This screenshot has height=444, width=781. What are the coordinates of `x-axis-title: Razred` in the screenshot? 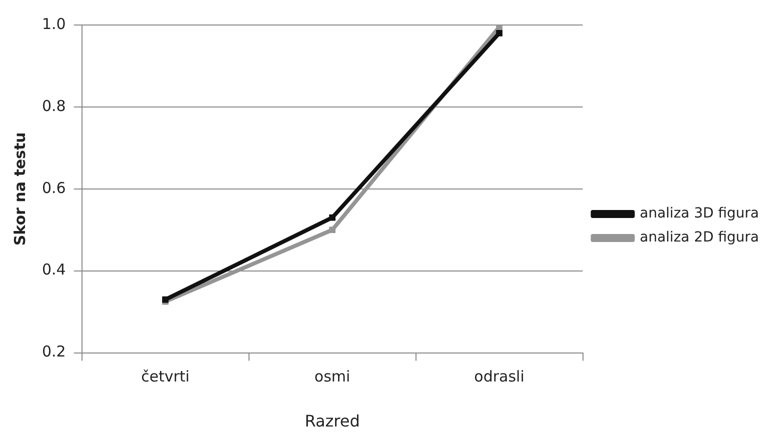 It's located at (332, 421).